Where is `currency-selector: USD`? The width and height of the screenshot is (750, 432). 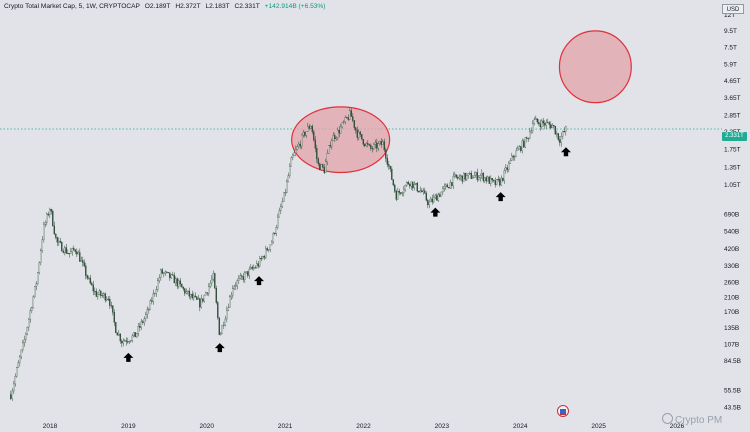 currency-selector: USD is located at coordinates (733, 9).